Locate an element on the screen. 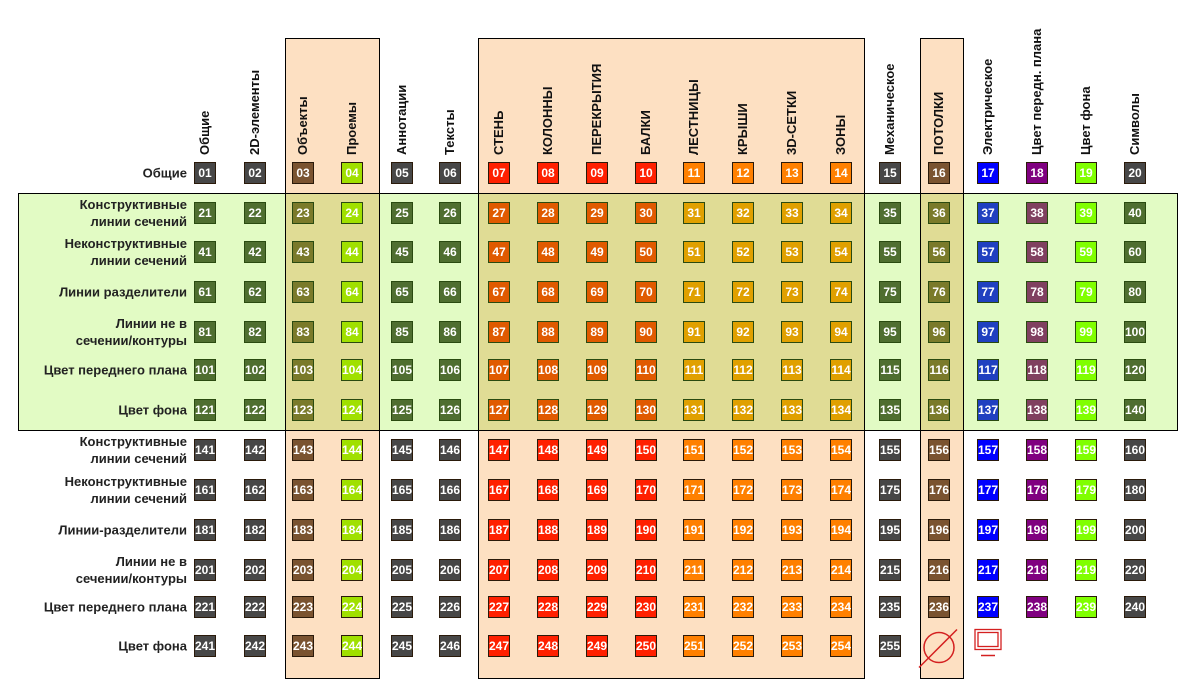  color-swatch: 43 is located at coordinates (303, 252).